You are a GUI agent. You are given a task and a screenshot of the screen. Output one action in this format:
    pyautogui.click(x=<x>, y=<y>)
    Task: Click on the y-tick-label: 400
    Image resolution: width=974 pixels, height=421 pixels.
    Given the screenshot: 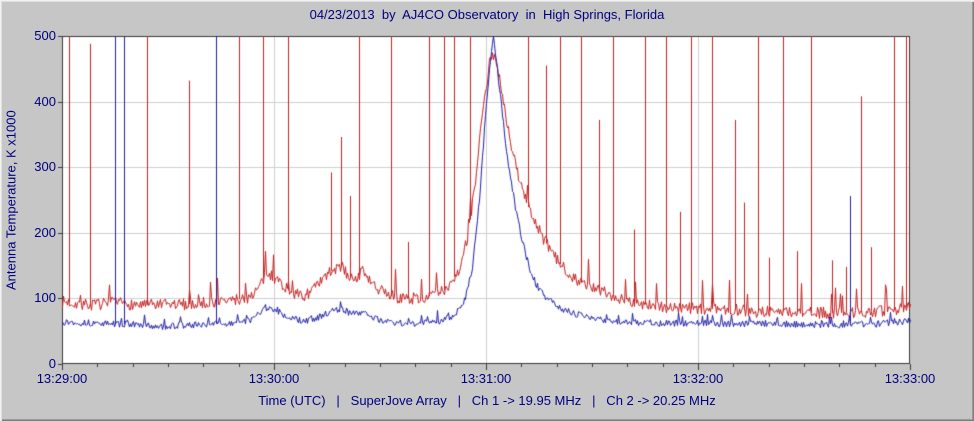 What is the action you would take?
    pyautogui.click(x=45, y=101)
    